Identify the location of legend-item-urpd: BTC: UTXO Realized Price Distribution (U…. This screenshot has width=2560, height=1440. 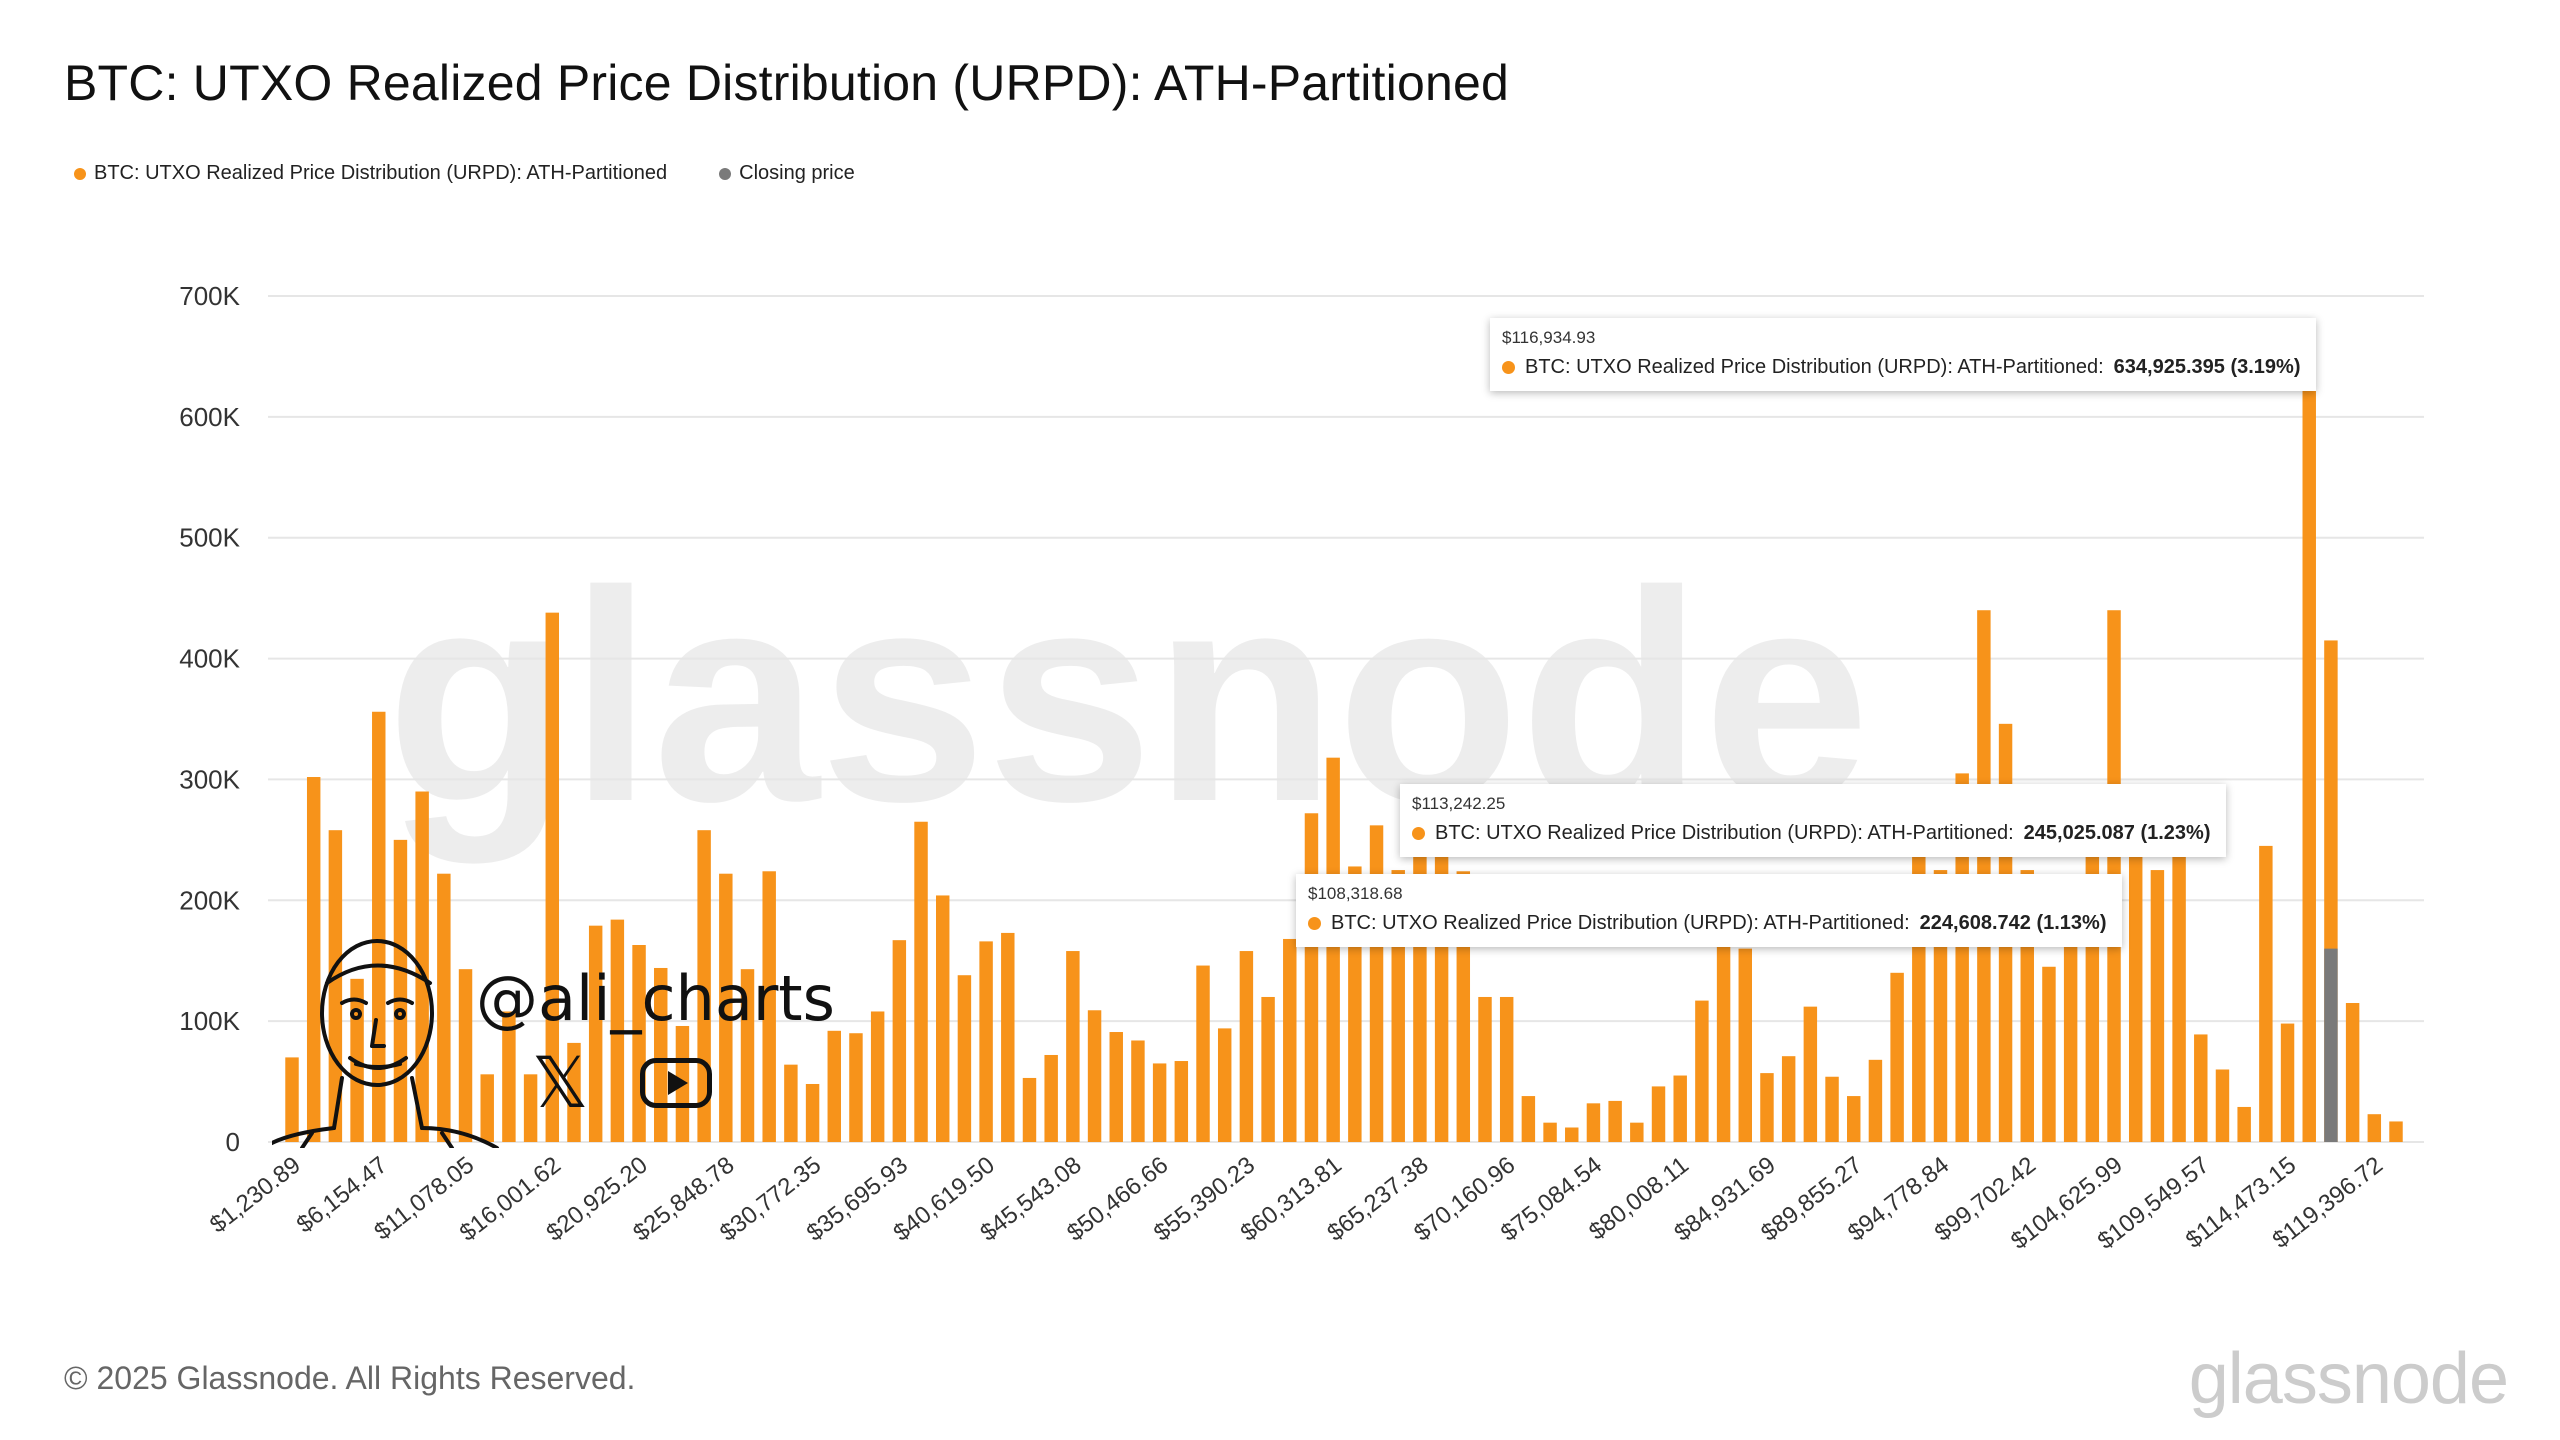
(370, 173).